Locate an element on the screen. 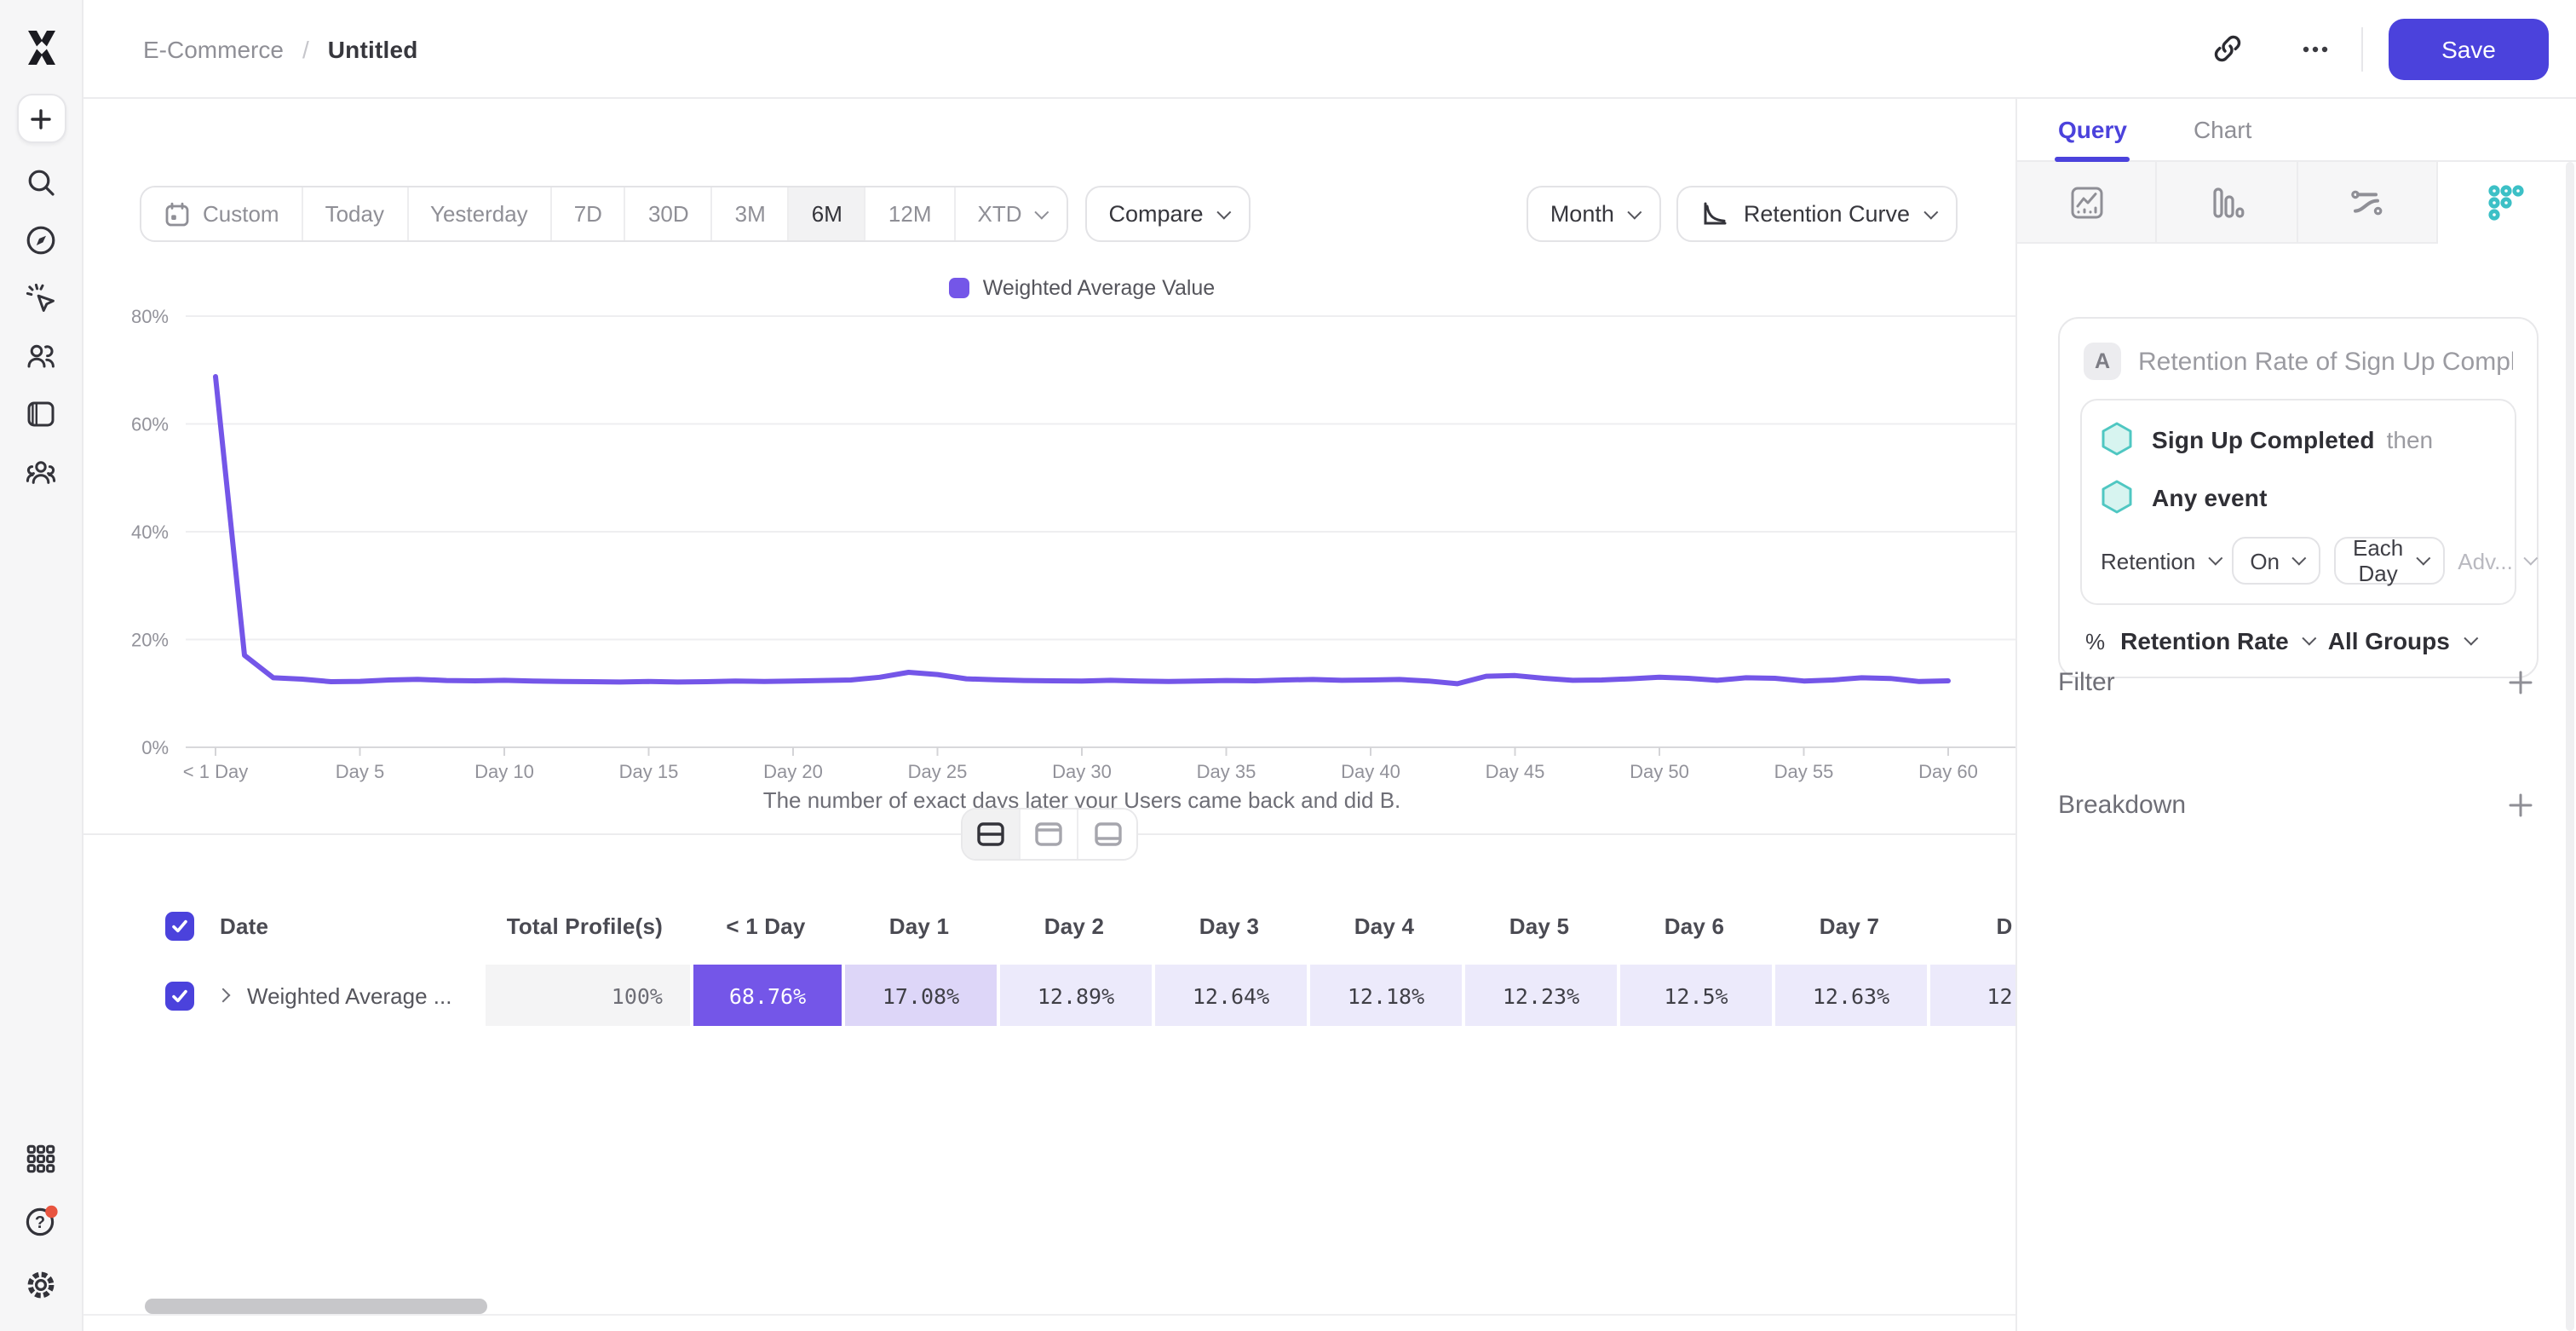  breadcrumb-page-title: Untitled is located at coordinates (372, 49).